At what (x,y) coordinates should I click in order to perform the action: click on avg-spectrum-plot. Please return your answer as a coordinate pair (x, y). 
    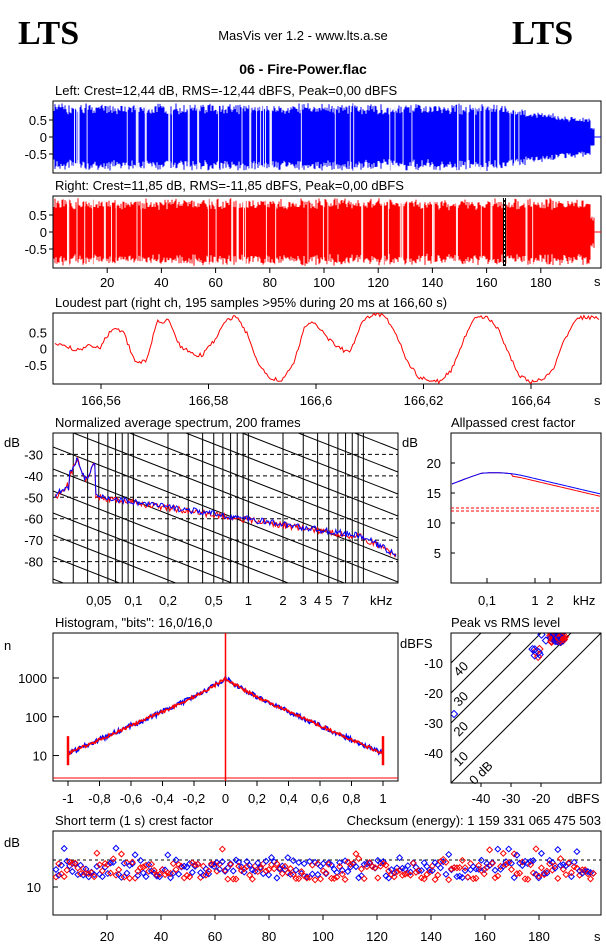
    Looking at the image, I should click on (225, 508).